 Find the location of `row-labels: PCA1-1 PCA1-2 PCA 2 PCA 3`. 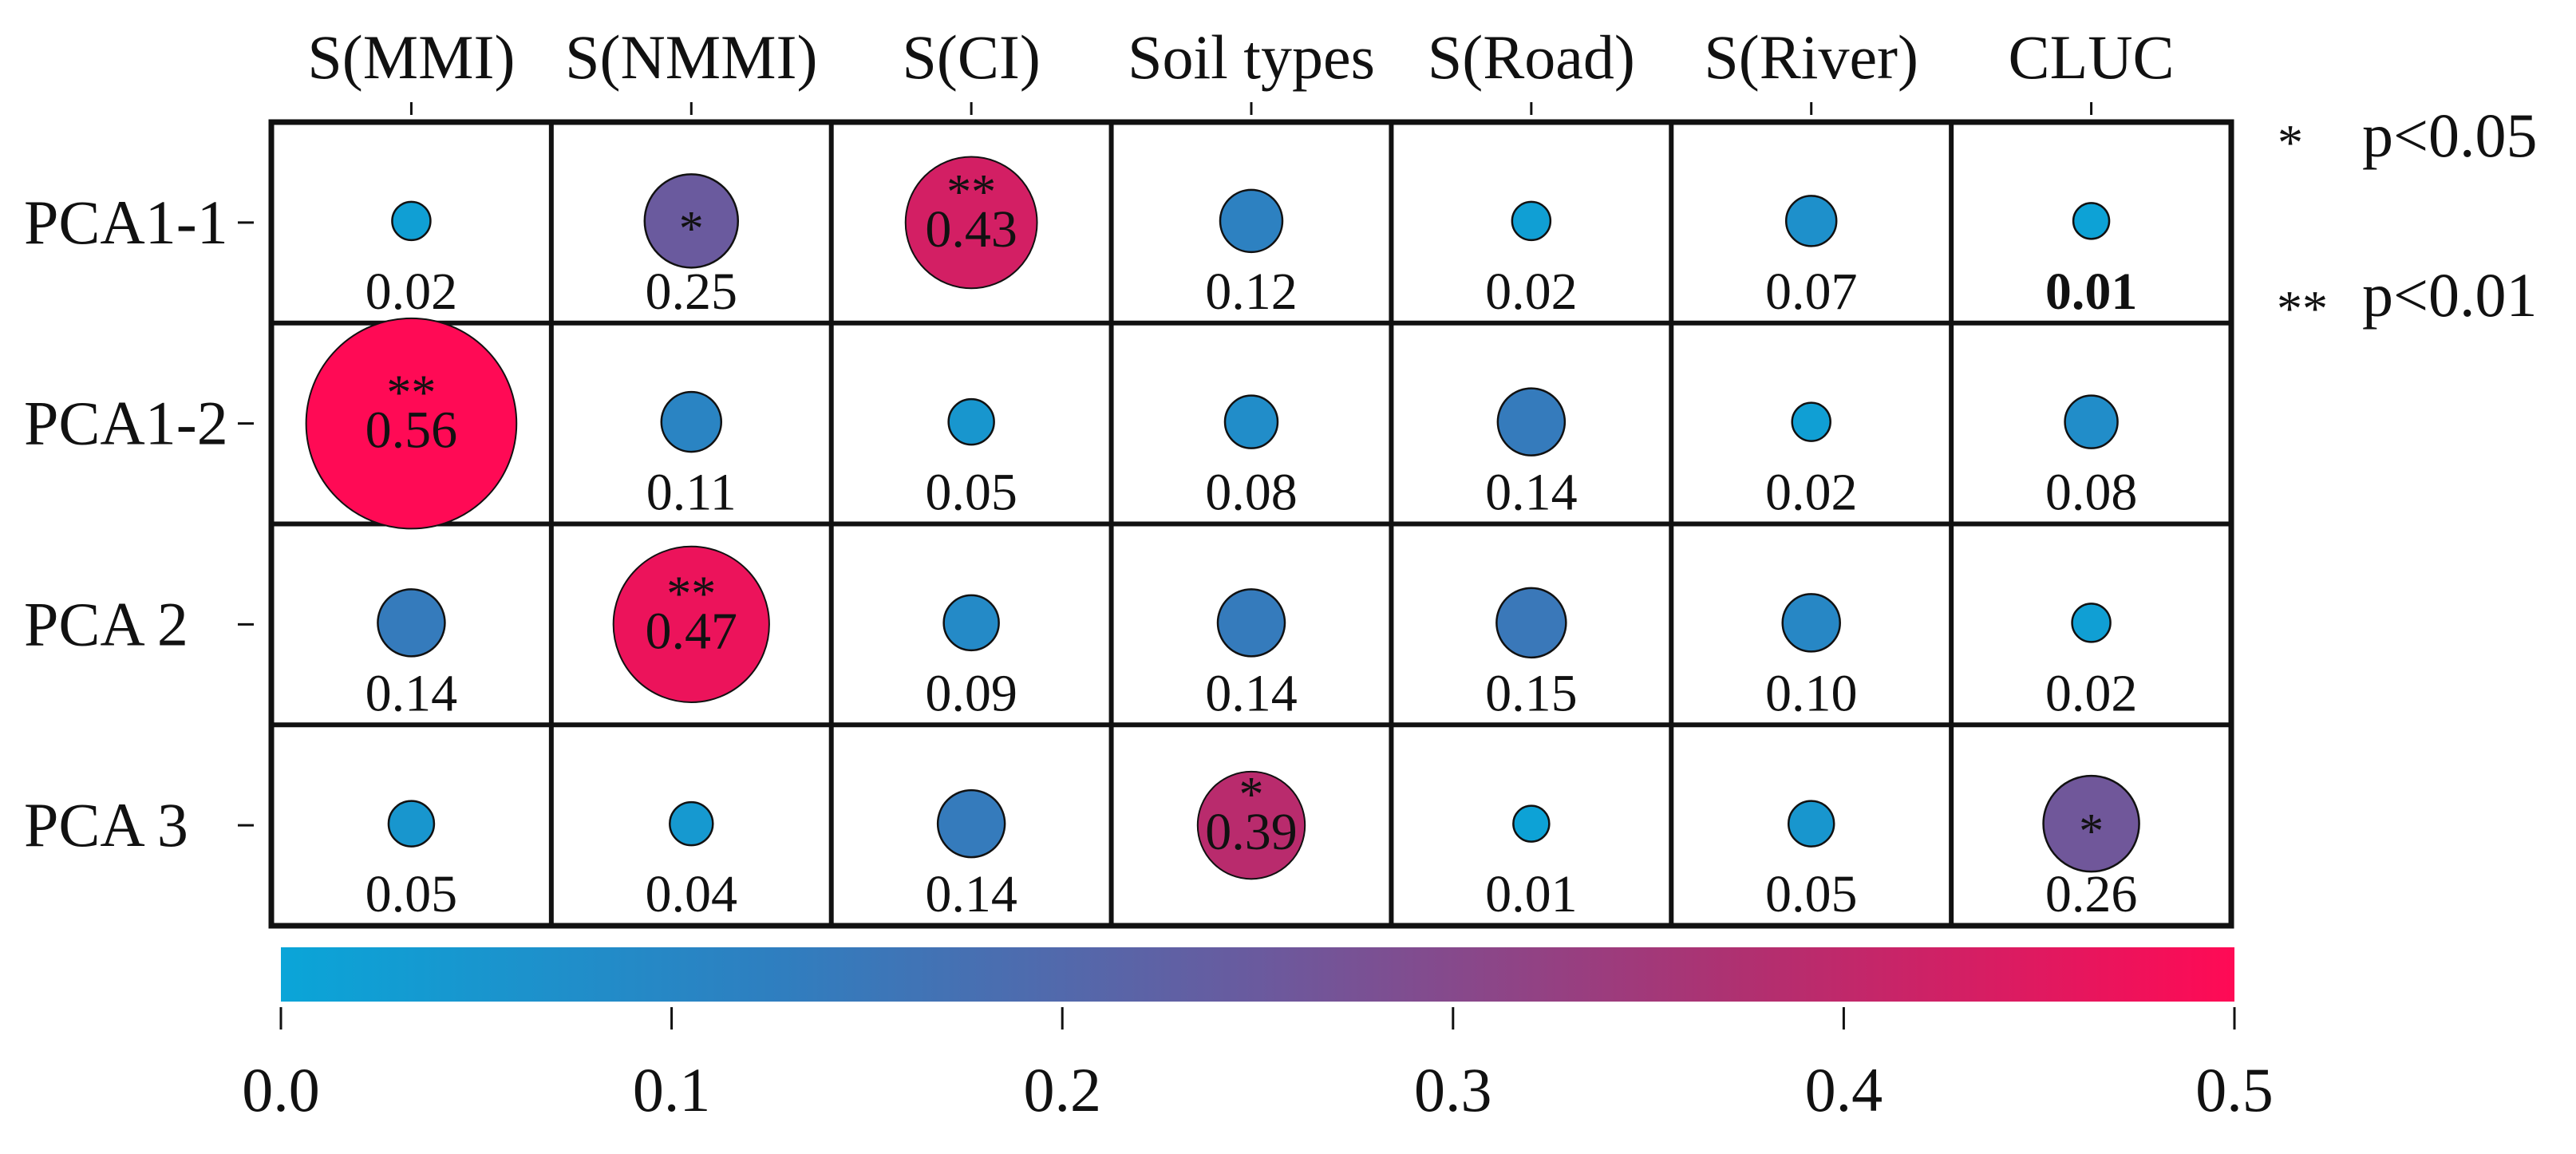

row-labels: PCA1-1 PCA1-2 PCA 2 PCA 3 is located at coordinates (139, 524).